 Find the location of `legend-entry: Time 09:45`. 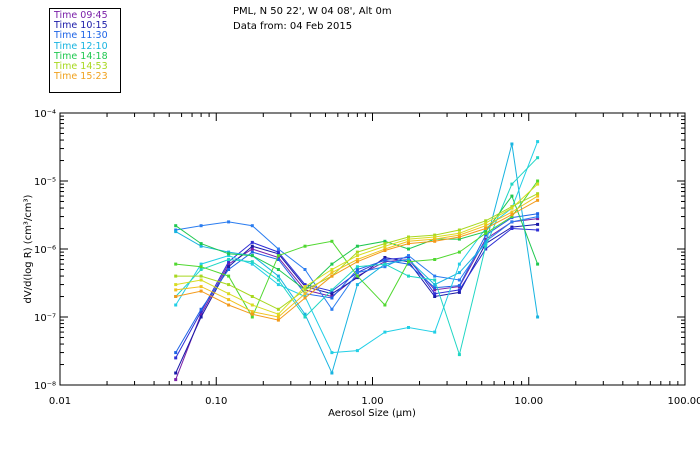

legend-entry: Time 09:45 is located at coordinates (81, 15).